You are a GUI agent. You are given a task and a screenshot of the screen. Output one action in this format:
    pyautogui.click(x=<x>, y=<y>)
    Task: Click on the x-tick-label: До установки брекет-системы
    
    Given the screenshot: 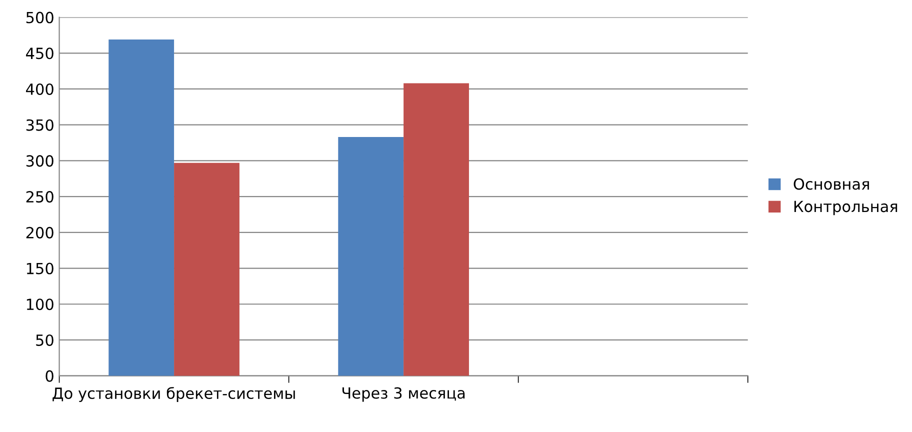 What is the action you would take?
    pyautogui.click(x=173, y=394)
    